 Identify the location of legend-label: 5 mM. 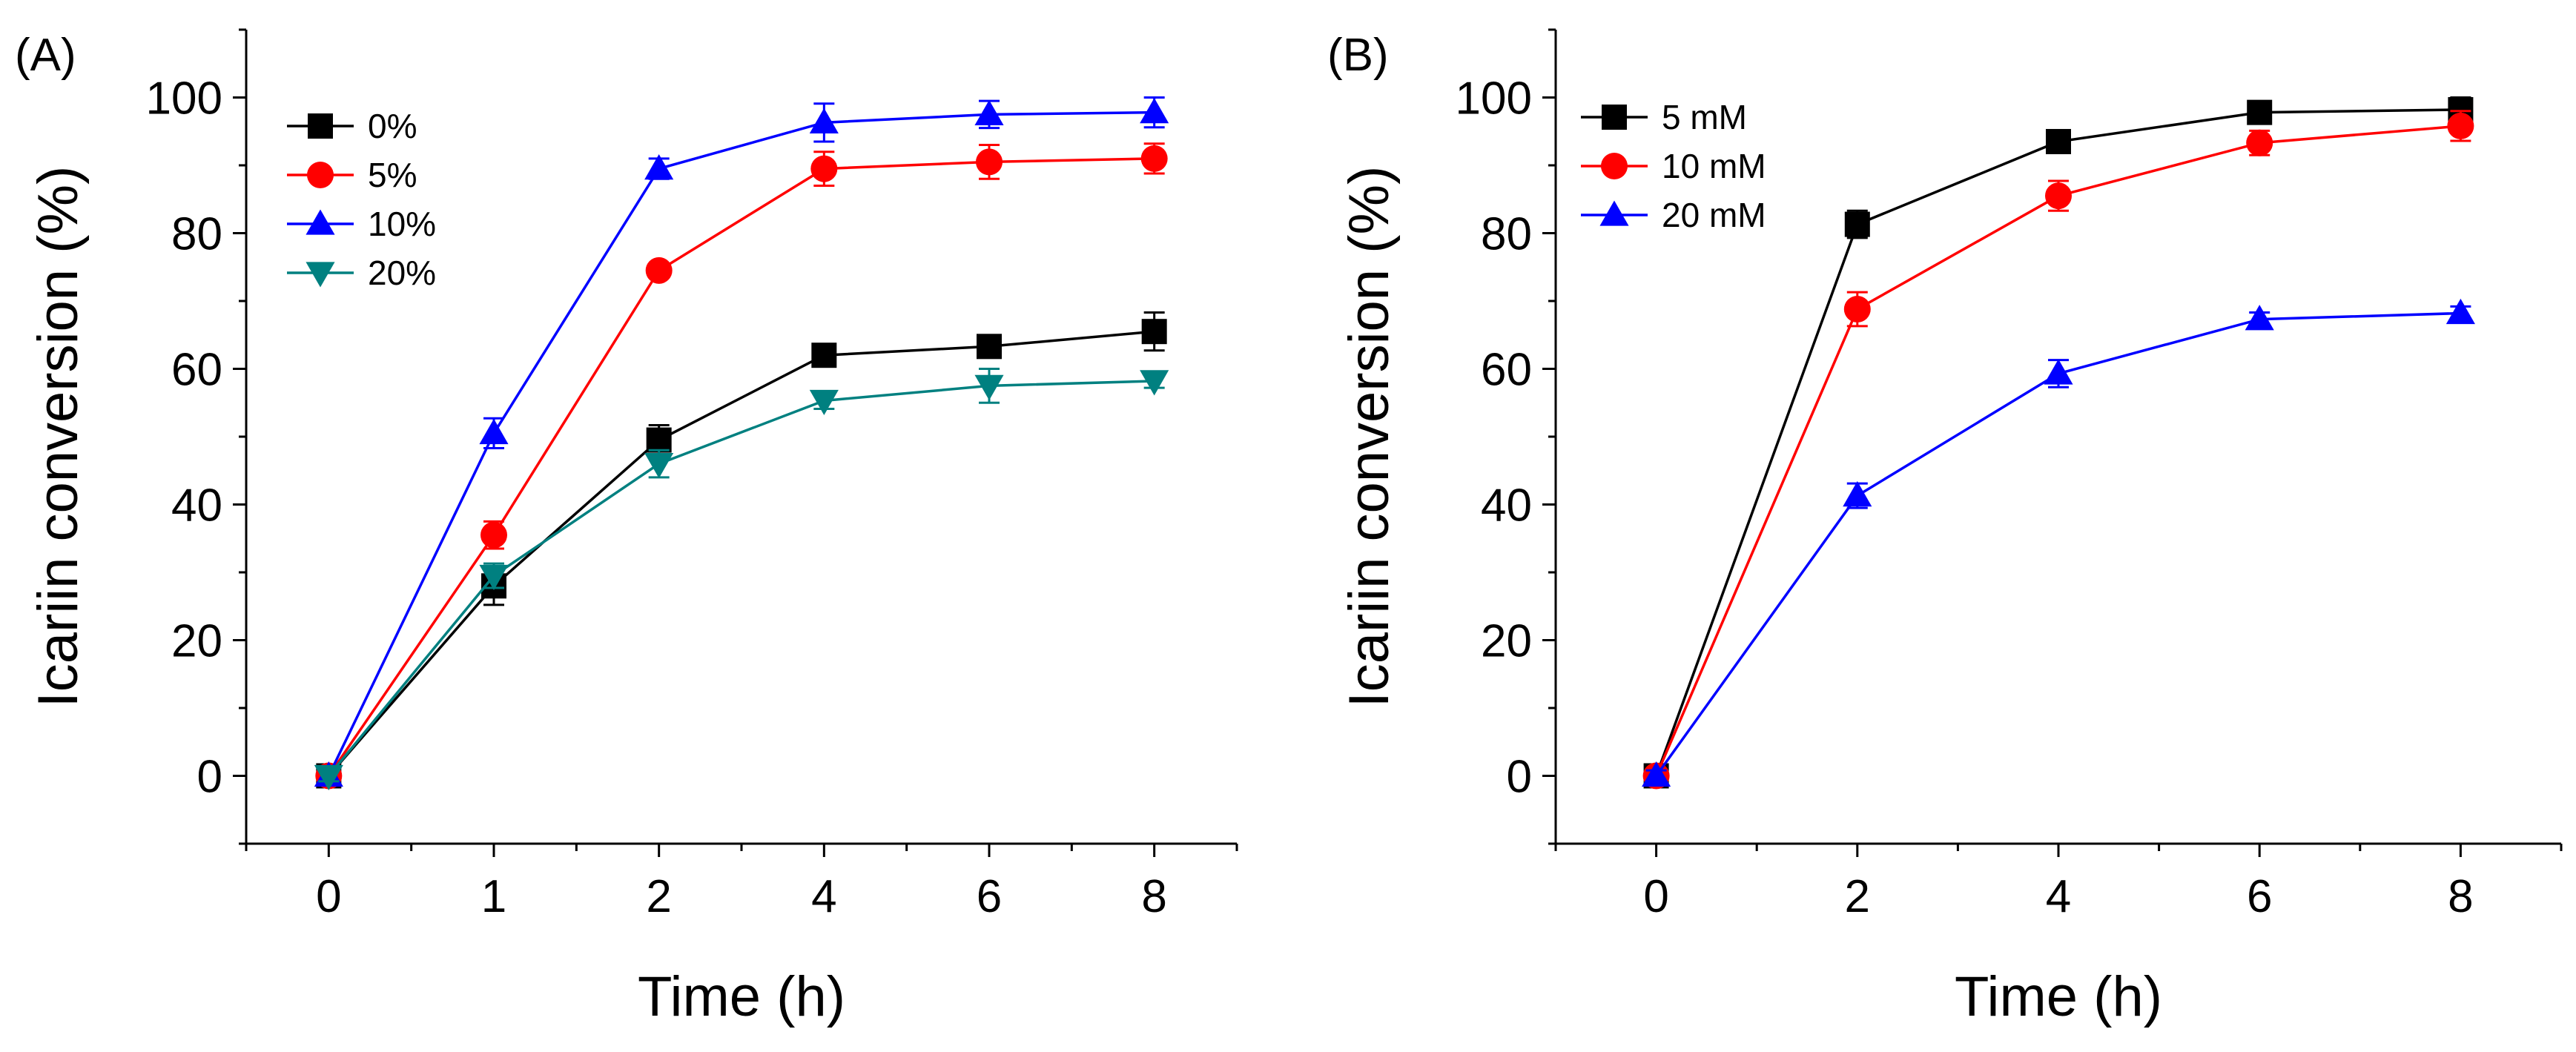
(1704, 117).